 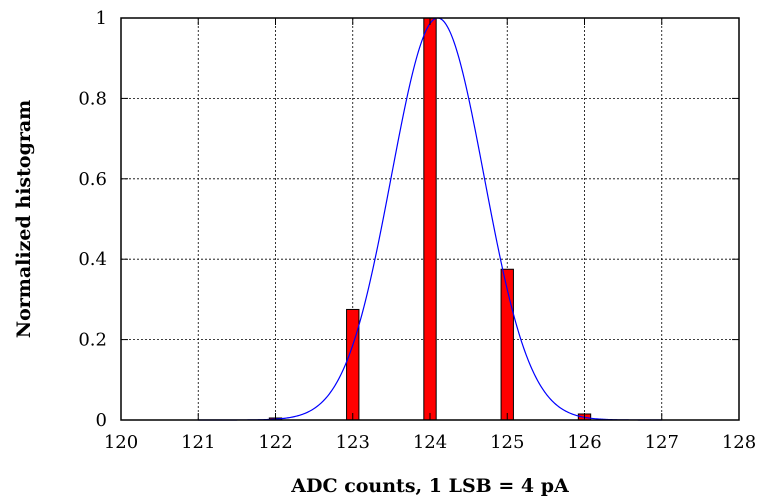 I want to click on x-tick-label: 125, so click(x=507, y=442).